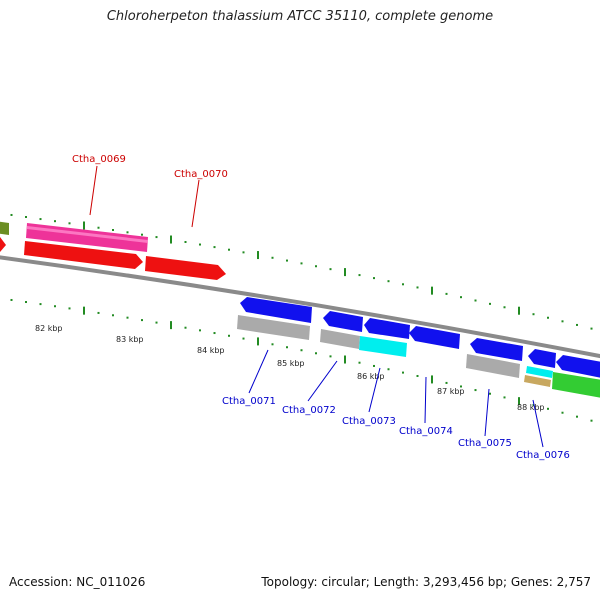  What do you see at coordinates (49, 328) in the screenshot?
I see `scale-label-82kbp: 82 kbp` at bounding box center [49, 328].